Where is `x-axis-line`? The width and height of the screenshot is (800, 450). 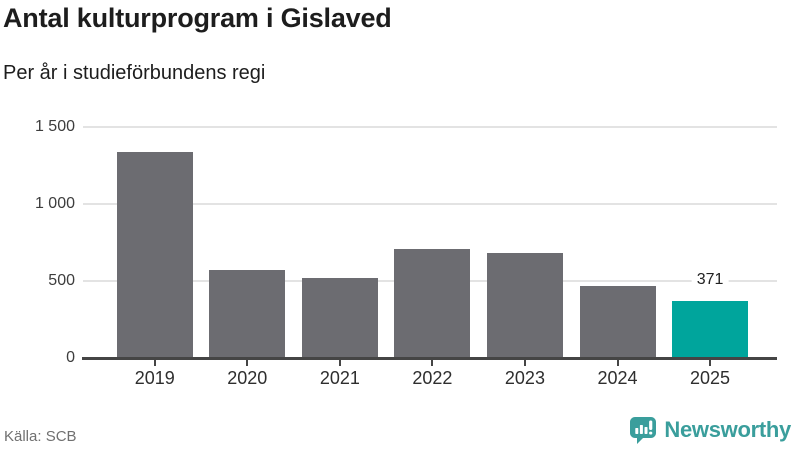 x-axis-line is located at coordinates (429, 358).